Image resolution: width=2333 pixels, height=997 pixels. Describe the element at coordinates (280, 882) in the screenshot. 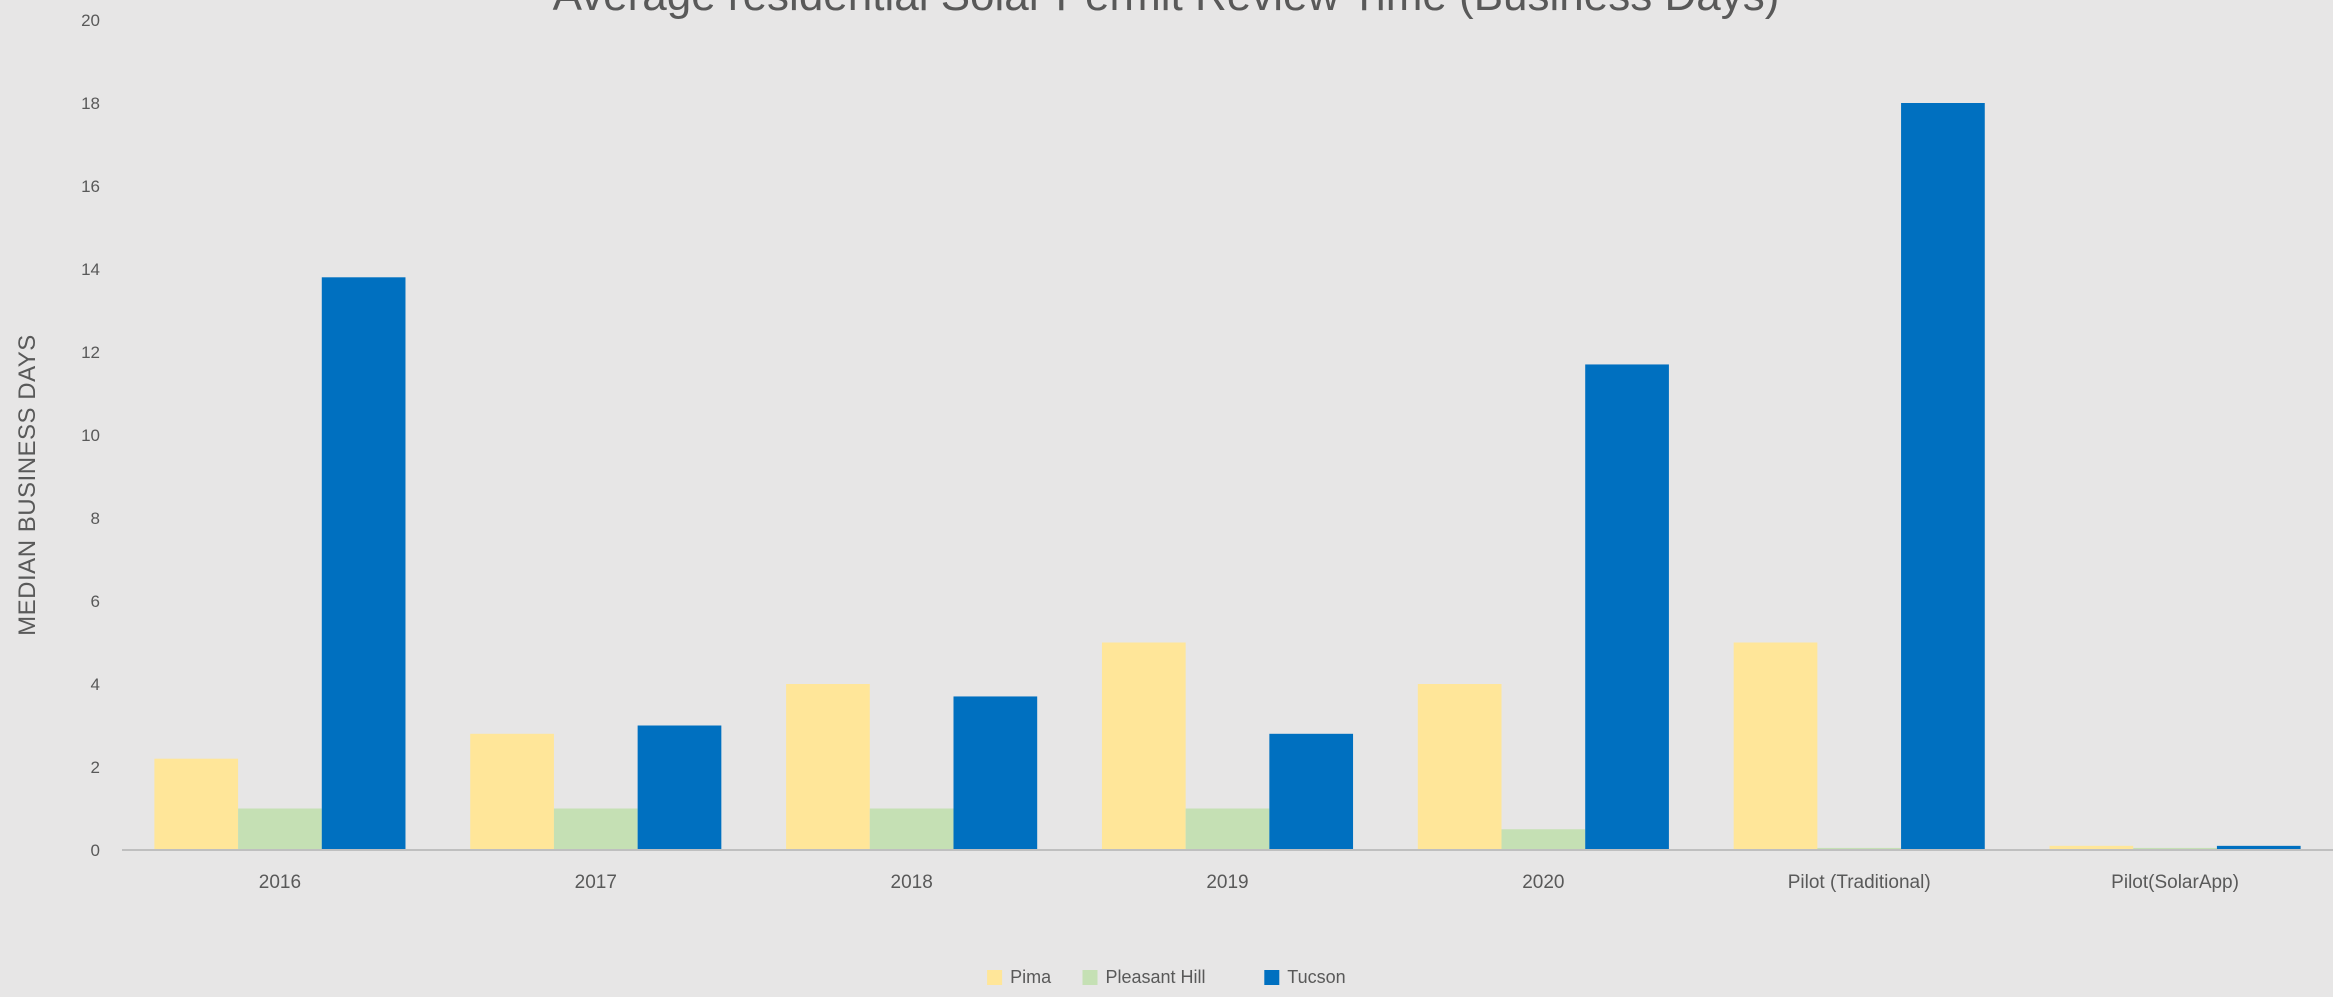

I see `x-tick-label: 2016` at that location.